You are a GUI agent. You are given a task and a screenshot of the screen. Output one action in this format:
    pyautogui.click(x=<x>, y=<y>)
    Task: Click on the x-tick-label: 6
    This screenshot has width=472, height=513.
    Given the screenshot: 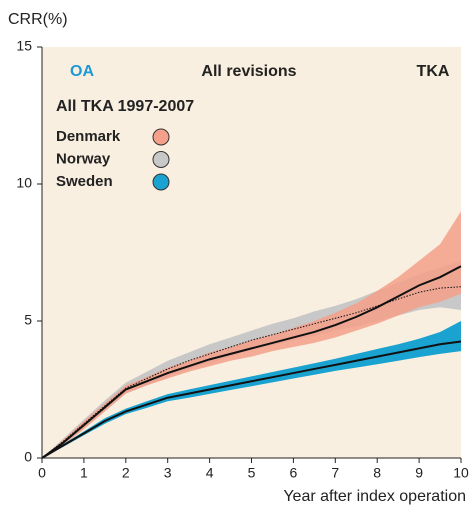 What is the action you would take?
    pyautogui.click(x=294, y=473)
    